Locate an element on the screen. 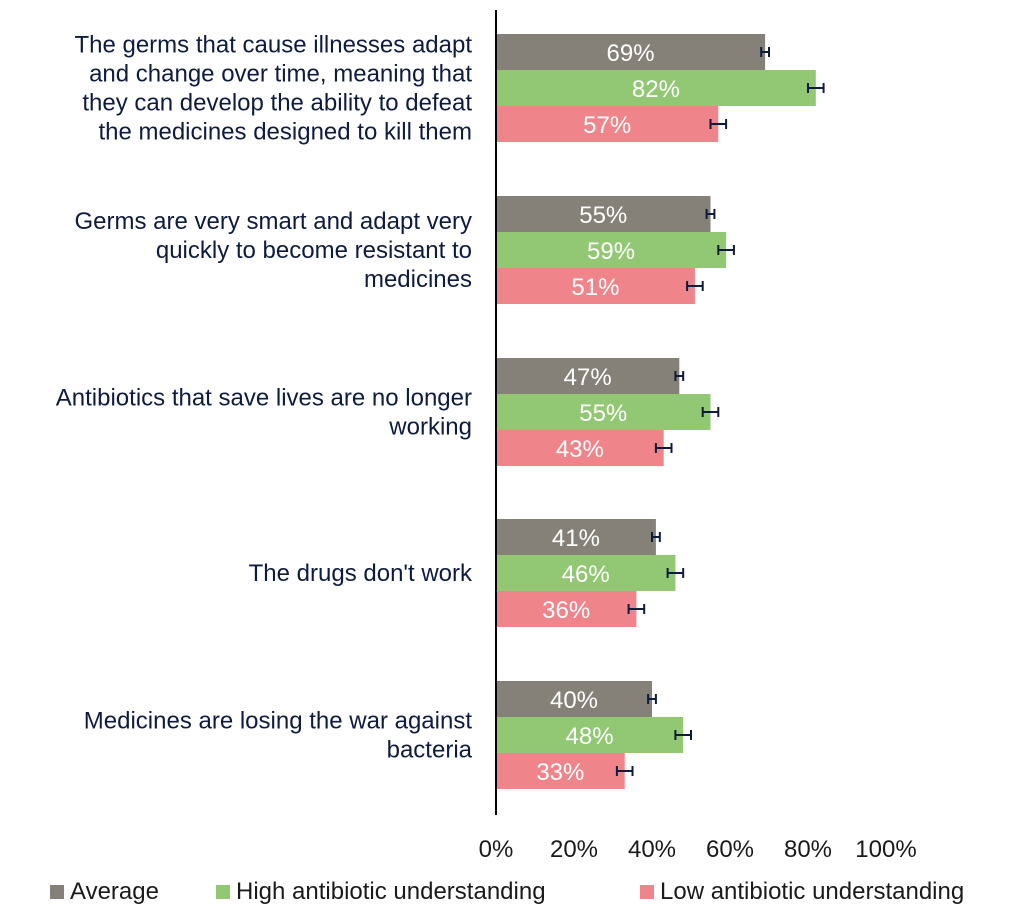  bar-series2-cat3 is located at coordinates (566, 609).